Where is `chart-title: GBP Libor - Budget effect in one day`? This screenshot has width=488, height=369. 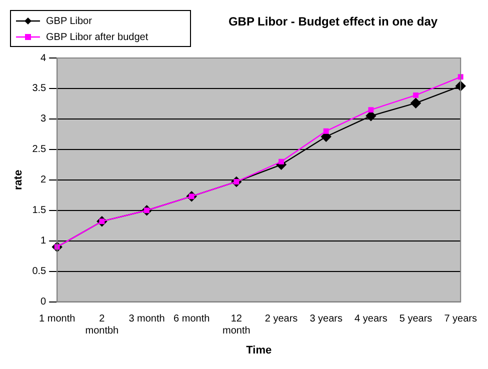
chart-title: GBP Libor - Budget effect in one day is located at coordinates (333, 21).